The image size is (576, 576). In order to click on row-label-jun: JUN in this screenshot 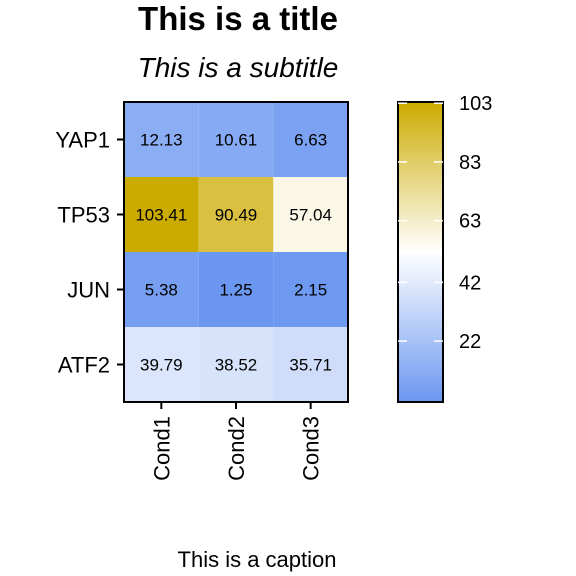, I will do `click(88, 290)`.